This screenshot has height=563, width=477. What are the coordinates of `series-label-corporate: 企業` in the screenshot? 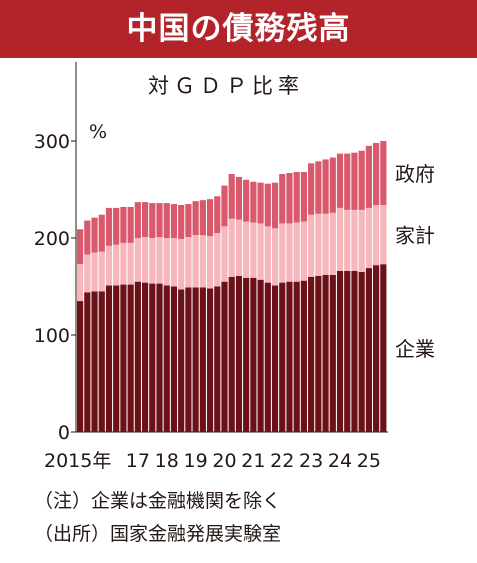 It's located at (415, 349).